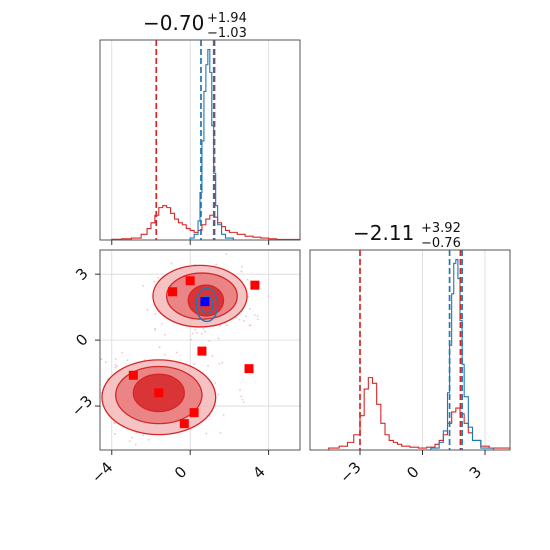 This screenshot has height=550, width=550. I want to click on marginal-x-histograms, so click(200, 144).